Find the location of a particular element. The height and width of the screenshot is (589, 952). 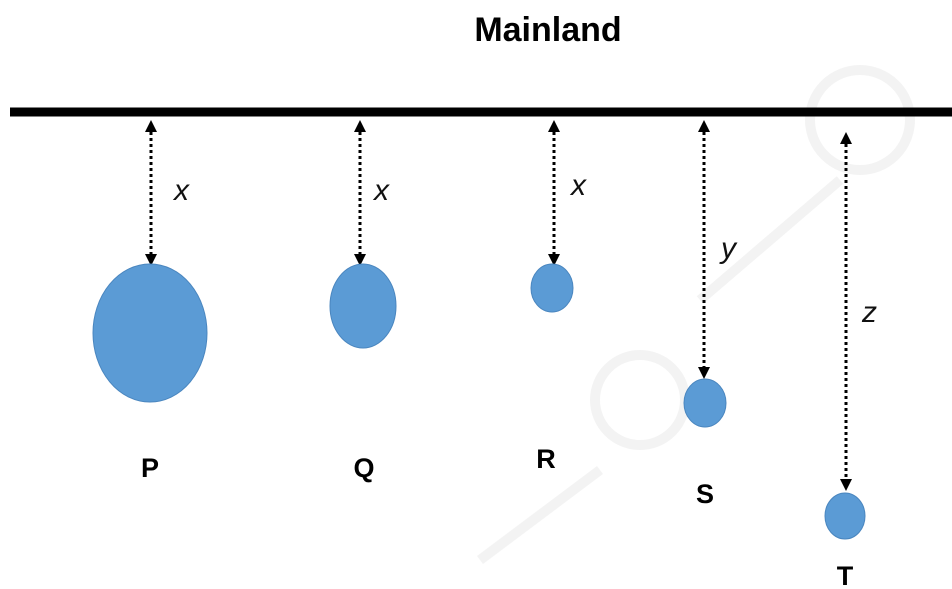

arrowhead-up-q is located at coordinates (360, 126).